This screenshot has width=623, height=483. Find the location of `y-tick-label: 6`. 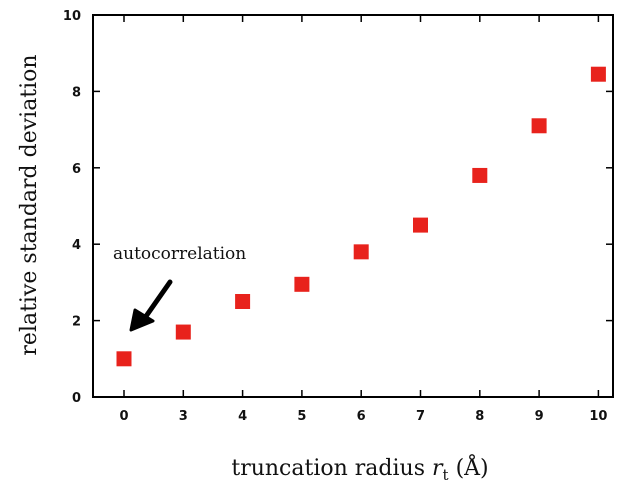

y-tick-label: 6 is located at coordinates (76, 169).